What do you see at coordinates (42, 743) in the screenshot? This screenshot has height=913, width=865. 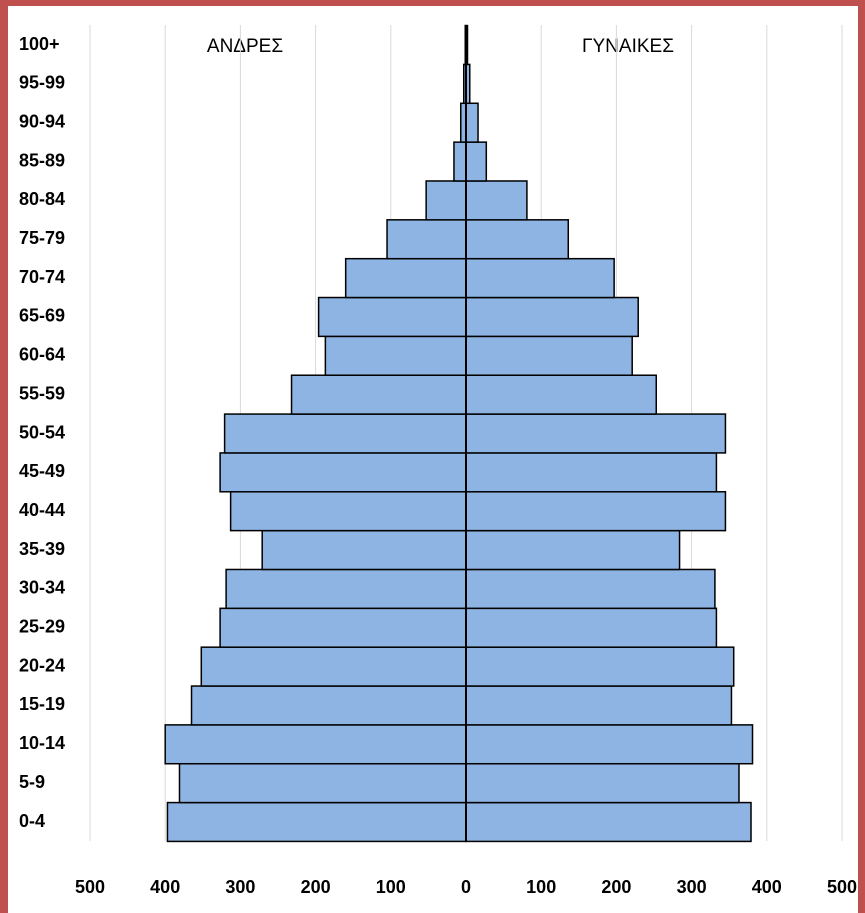 I see `y-tick-label: 10-14` at bounding box center [42, 743].